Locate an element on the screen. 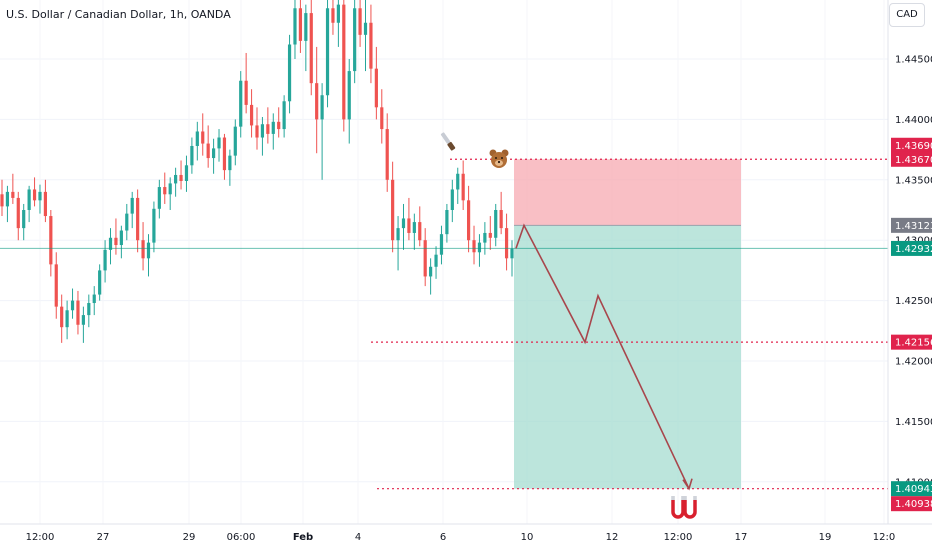  x-tick-label: 19 is located at coordinates (825, 537).